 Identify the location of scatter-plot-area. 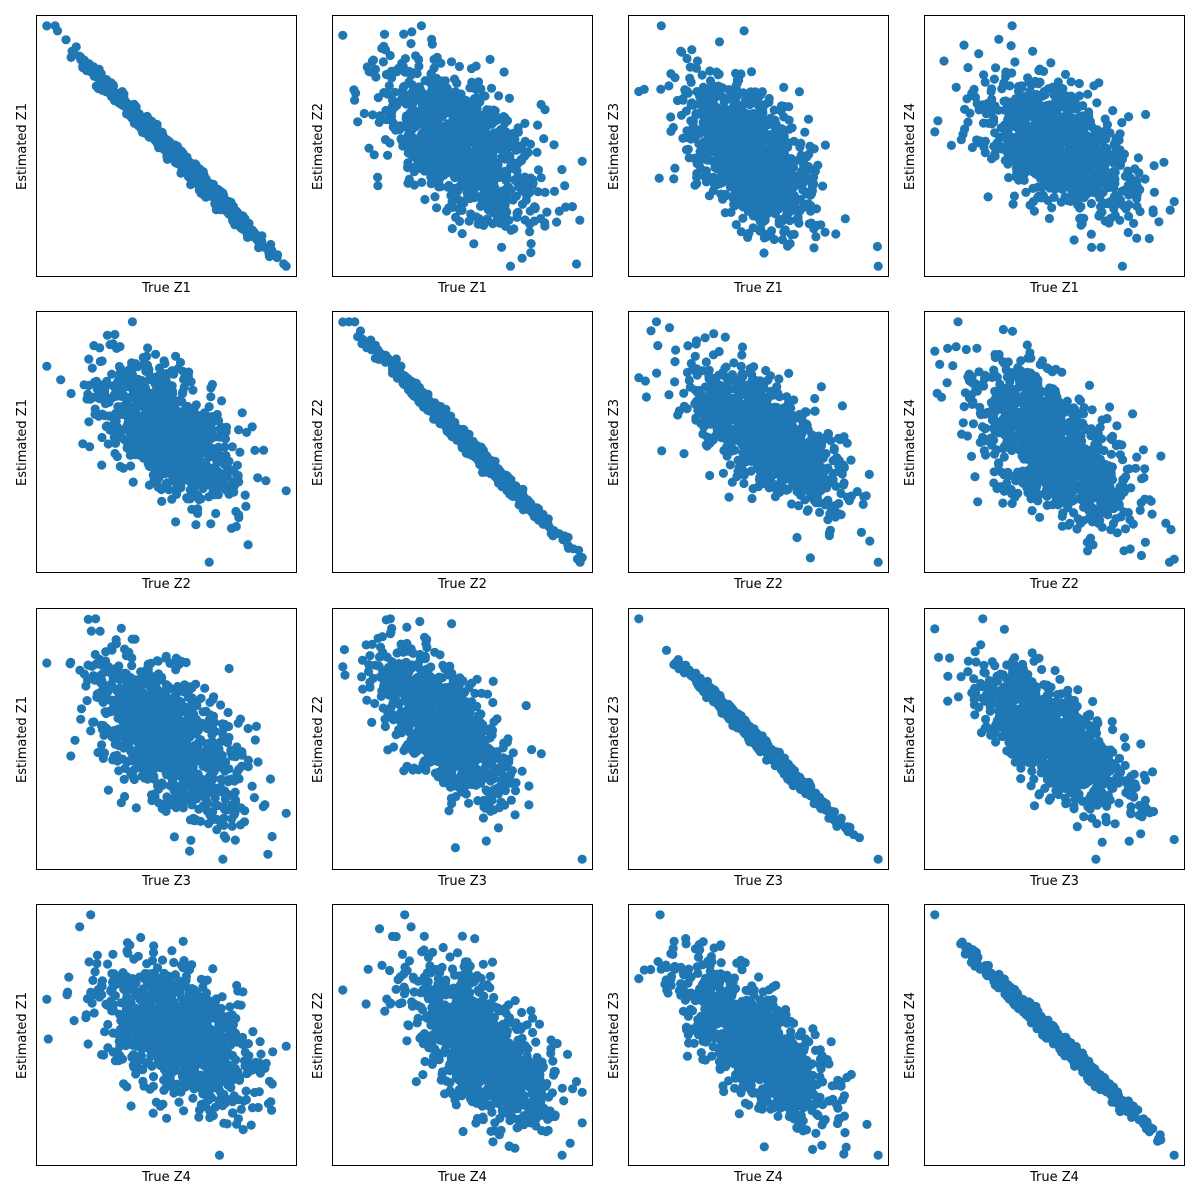
(1054, 146).